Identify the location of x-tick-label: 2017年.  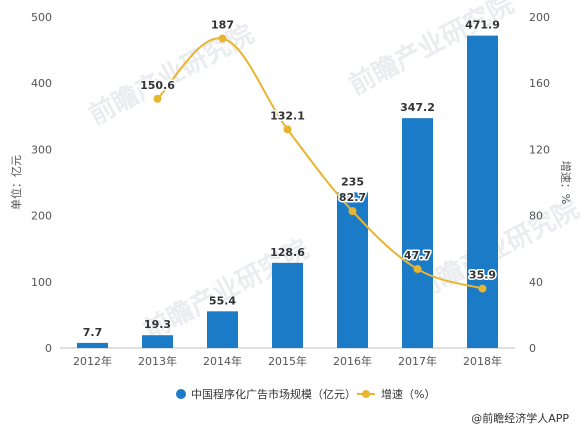
(417, 361).